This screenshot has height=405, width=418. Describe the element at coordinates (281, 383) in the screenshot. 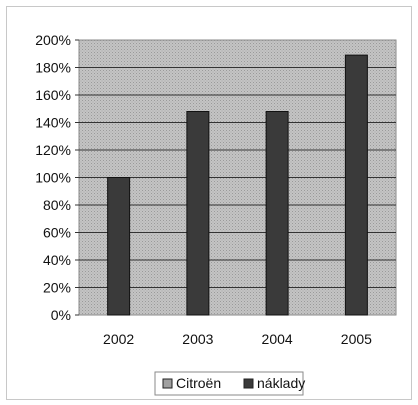

I see `legend-label-naklady: náklady` at that location.